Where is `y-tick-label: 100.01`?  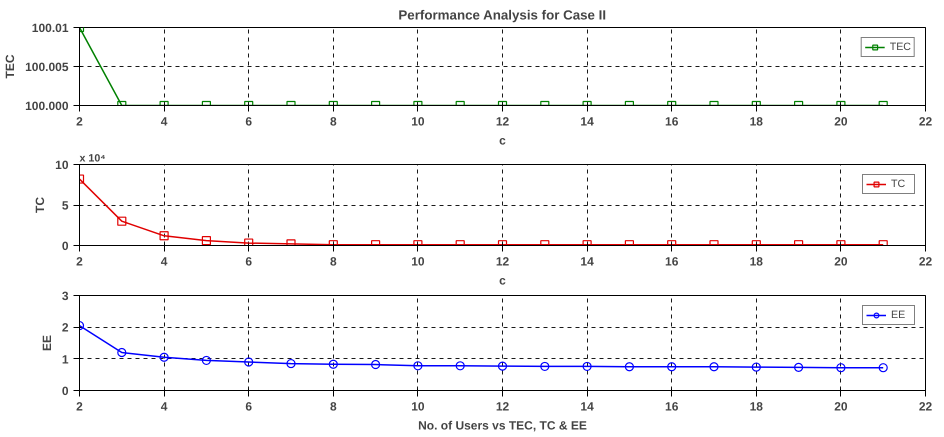 y-tick-label: 100.01 is located at coordinates (50, 28).